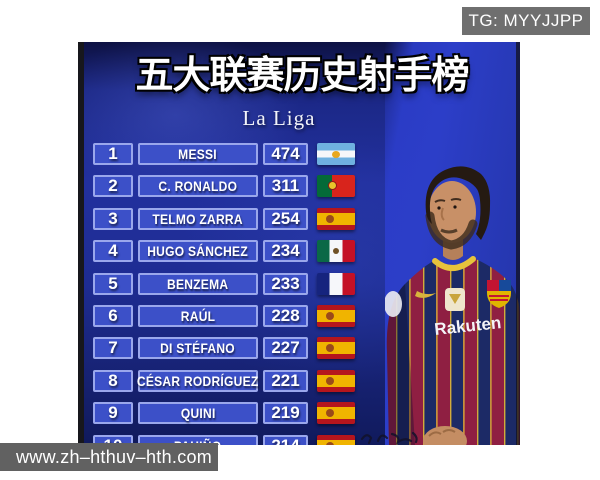 The height and width of the screenshot is (480, 600). I want to click on eye-right, so click(455, 207).